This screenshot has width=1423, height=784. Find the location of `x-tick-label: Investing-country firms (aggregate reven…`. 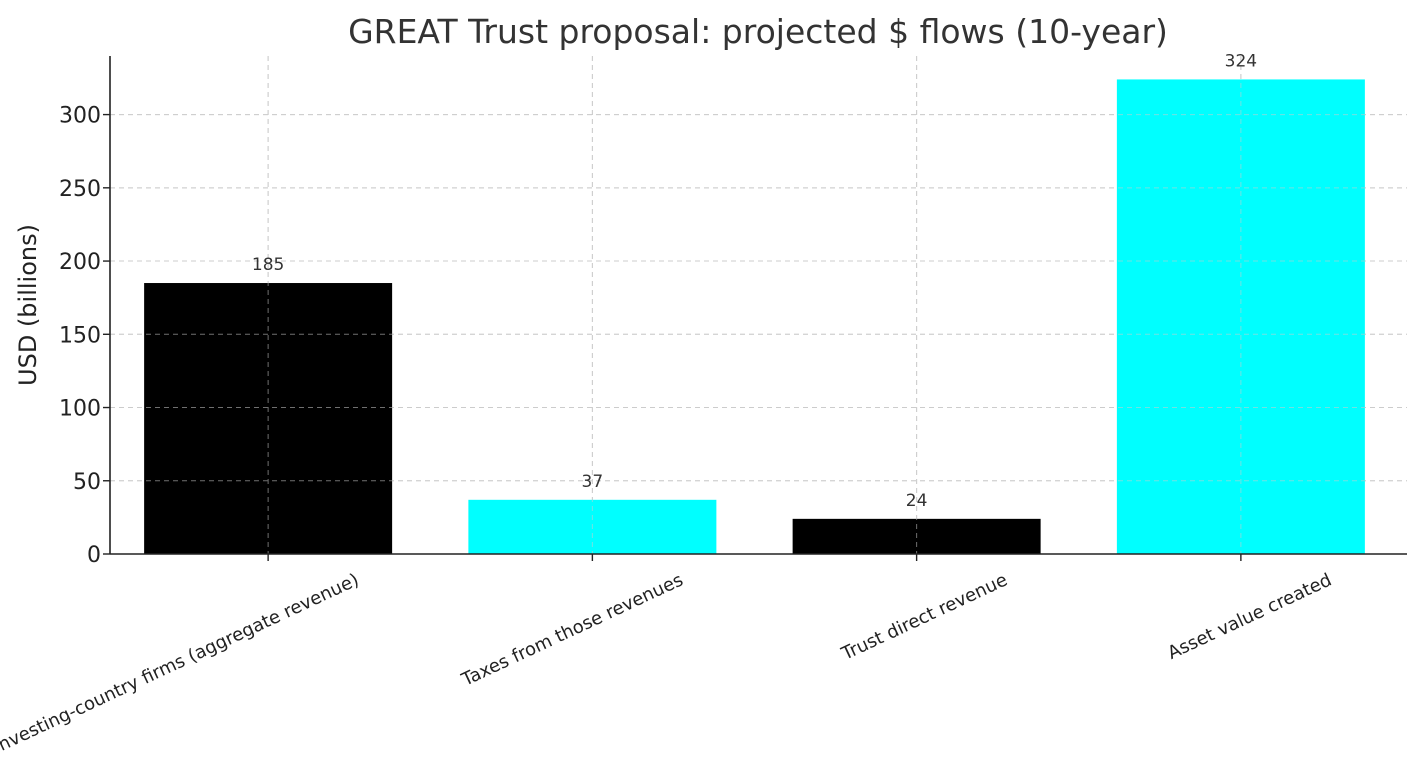

x-tick-label: Investing-country firms (aggregate reven… is located at coordinates (181, 663).